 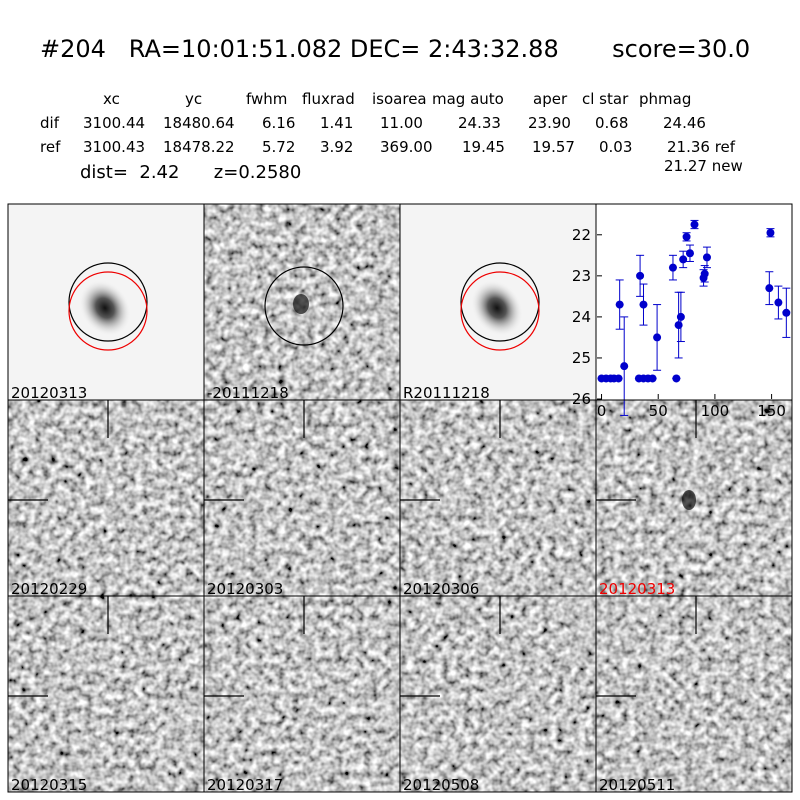 I want to click on plot-frame, so click(x=694, y=302).